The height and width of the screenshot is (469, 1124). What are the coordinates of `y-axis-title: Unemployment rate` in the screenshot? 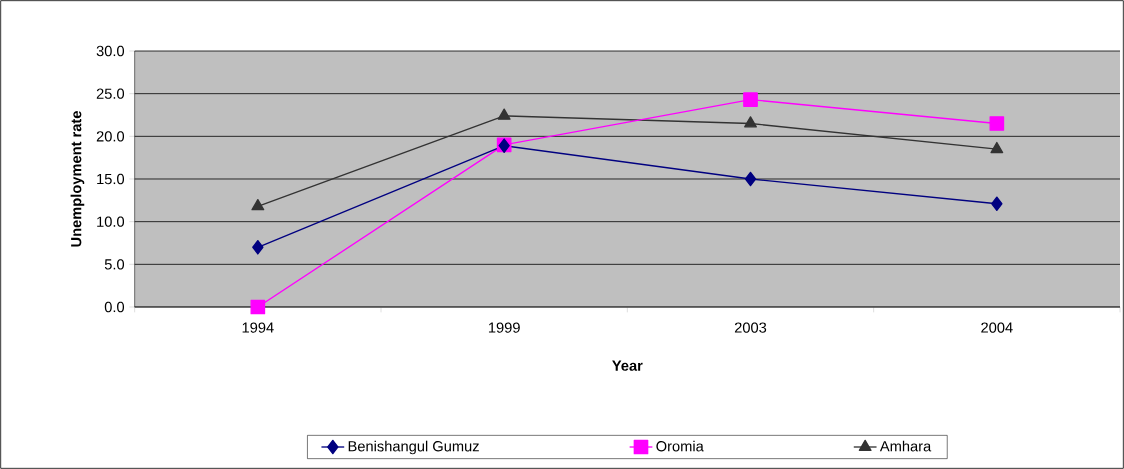 It's located at (77, 179).